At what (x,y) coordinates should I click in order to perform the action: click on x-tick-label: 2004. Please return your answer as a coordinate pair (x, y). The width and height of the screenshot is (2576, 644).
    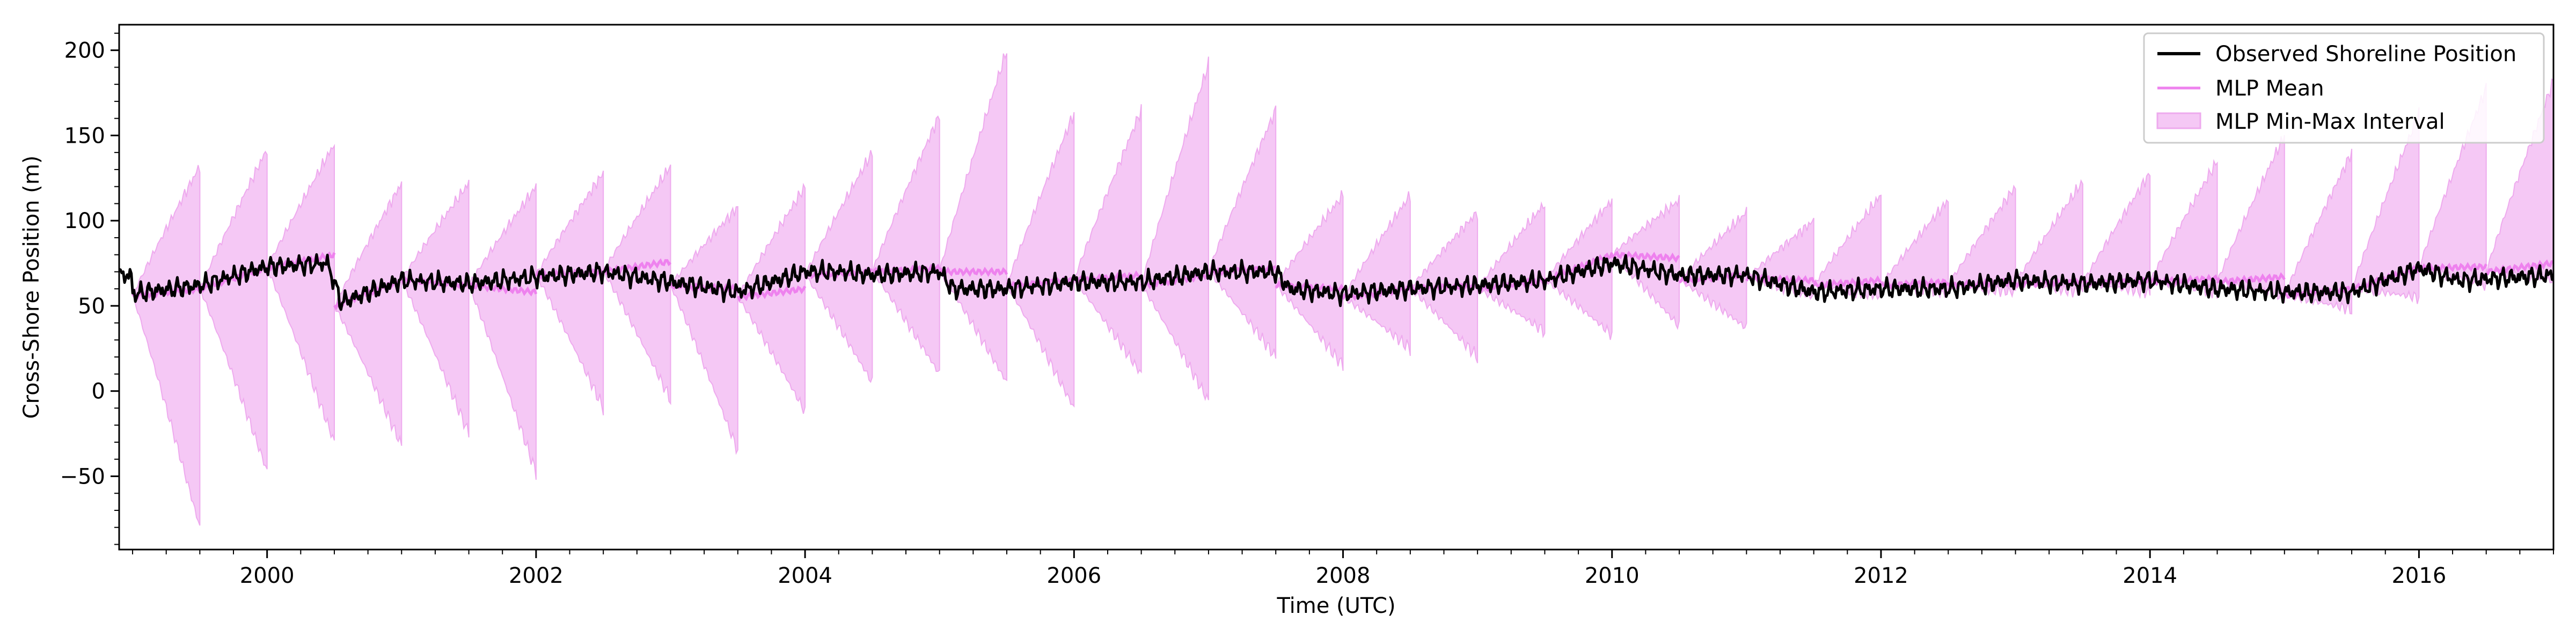
    Looking at the image, I should click on (805, 576).